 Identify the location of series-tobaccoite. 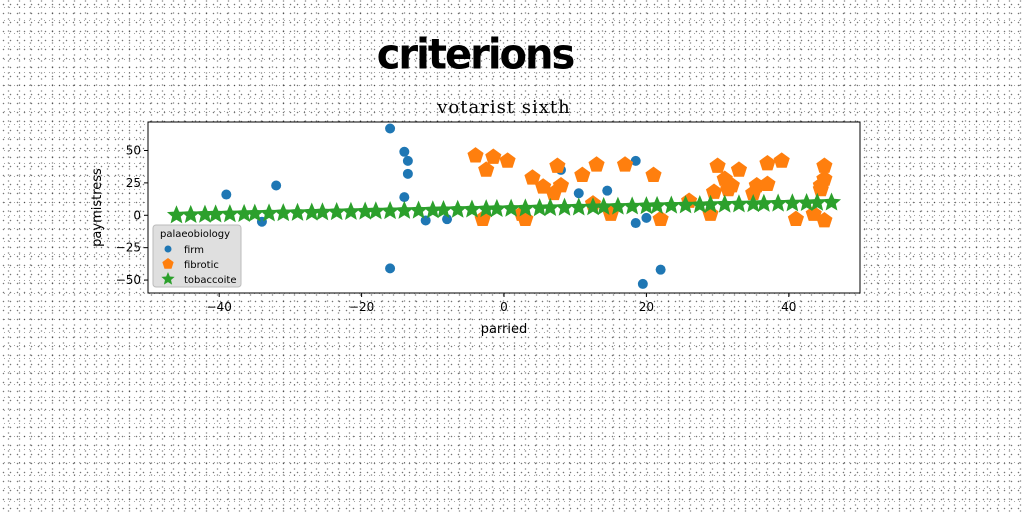
(504, 208).